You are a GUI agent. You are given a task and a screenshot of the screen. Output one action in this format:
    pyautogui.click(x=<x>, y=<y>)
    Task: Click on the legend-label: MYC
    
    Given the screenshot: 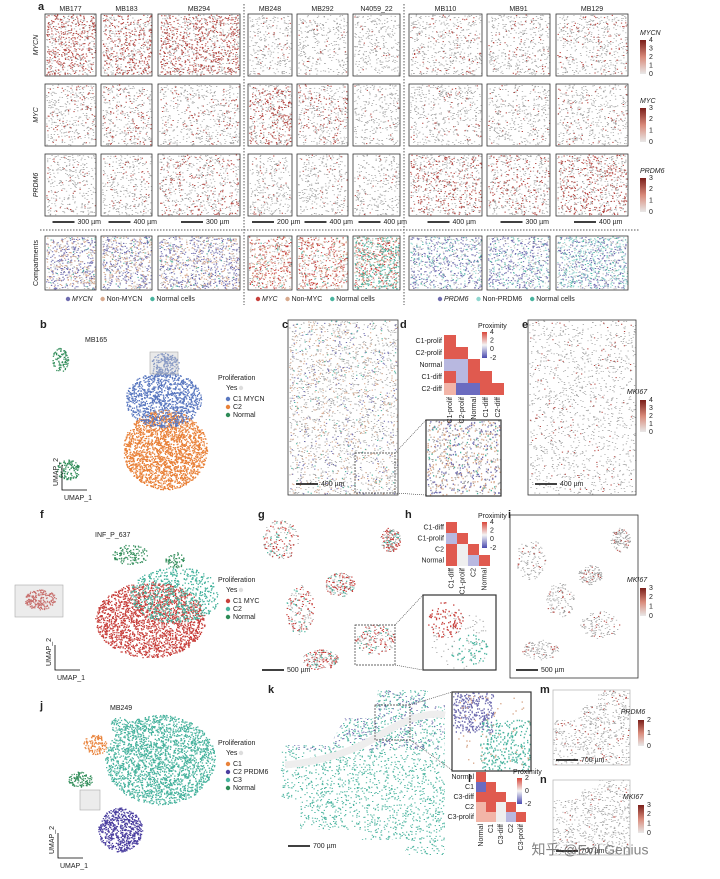 What is the action you would take?
    pyautogui.click(x=270, y=299)
    